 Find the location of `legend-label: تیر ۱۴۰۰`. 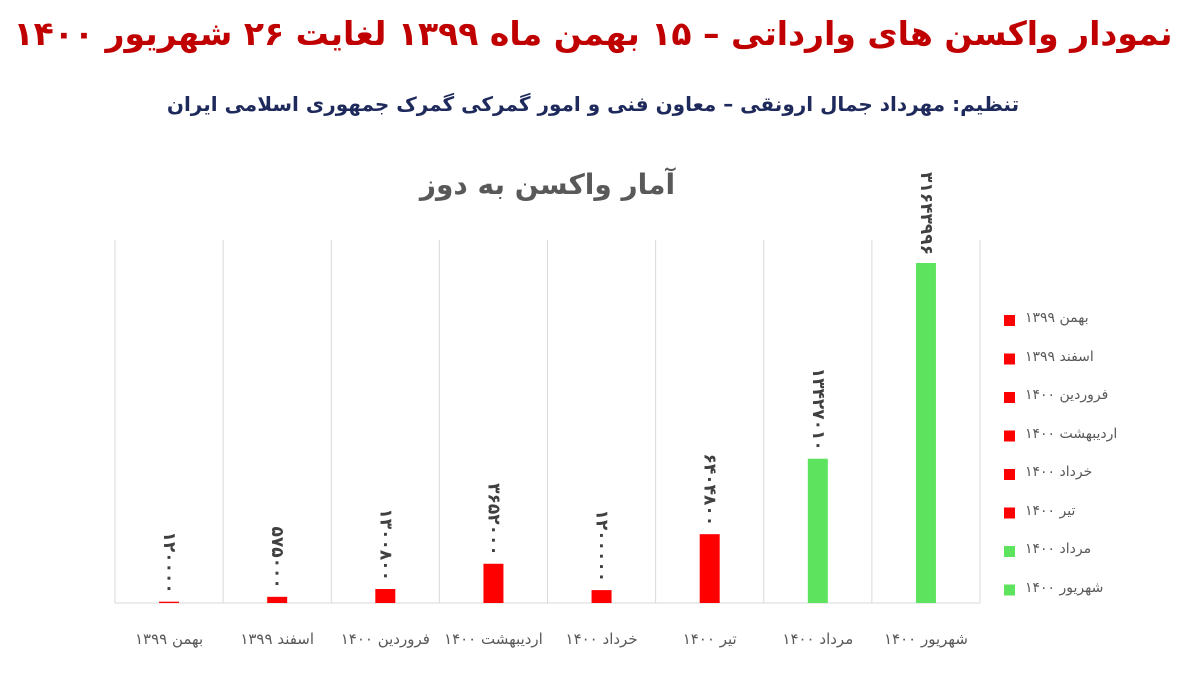

legend-label: تیر ۱۴۰۰ is located at coordinates (1050, 510).